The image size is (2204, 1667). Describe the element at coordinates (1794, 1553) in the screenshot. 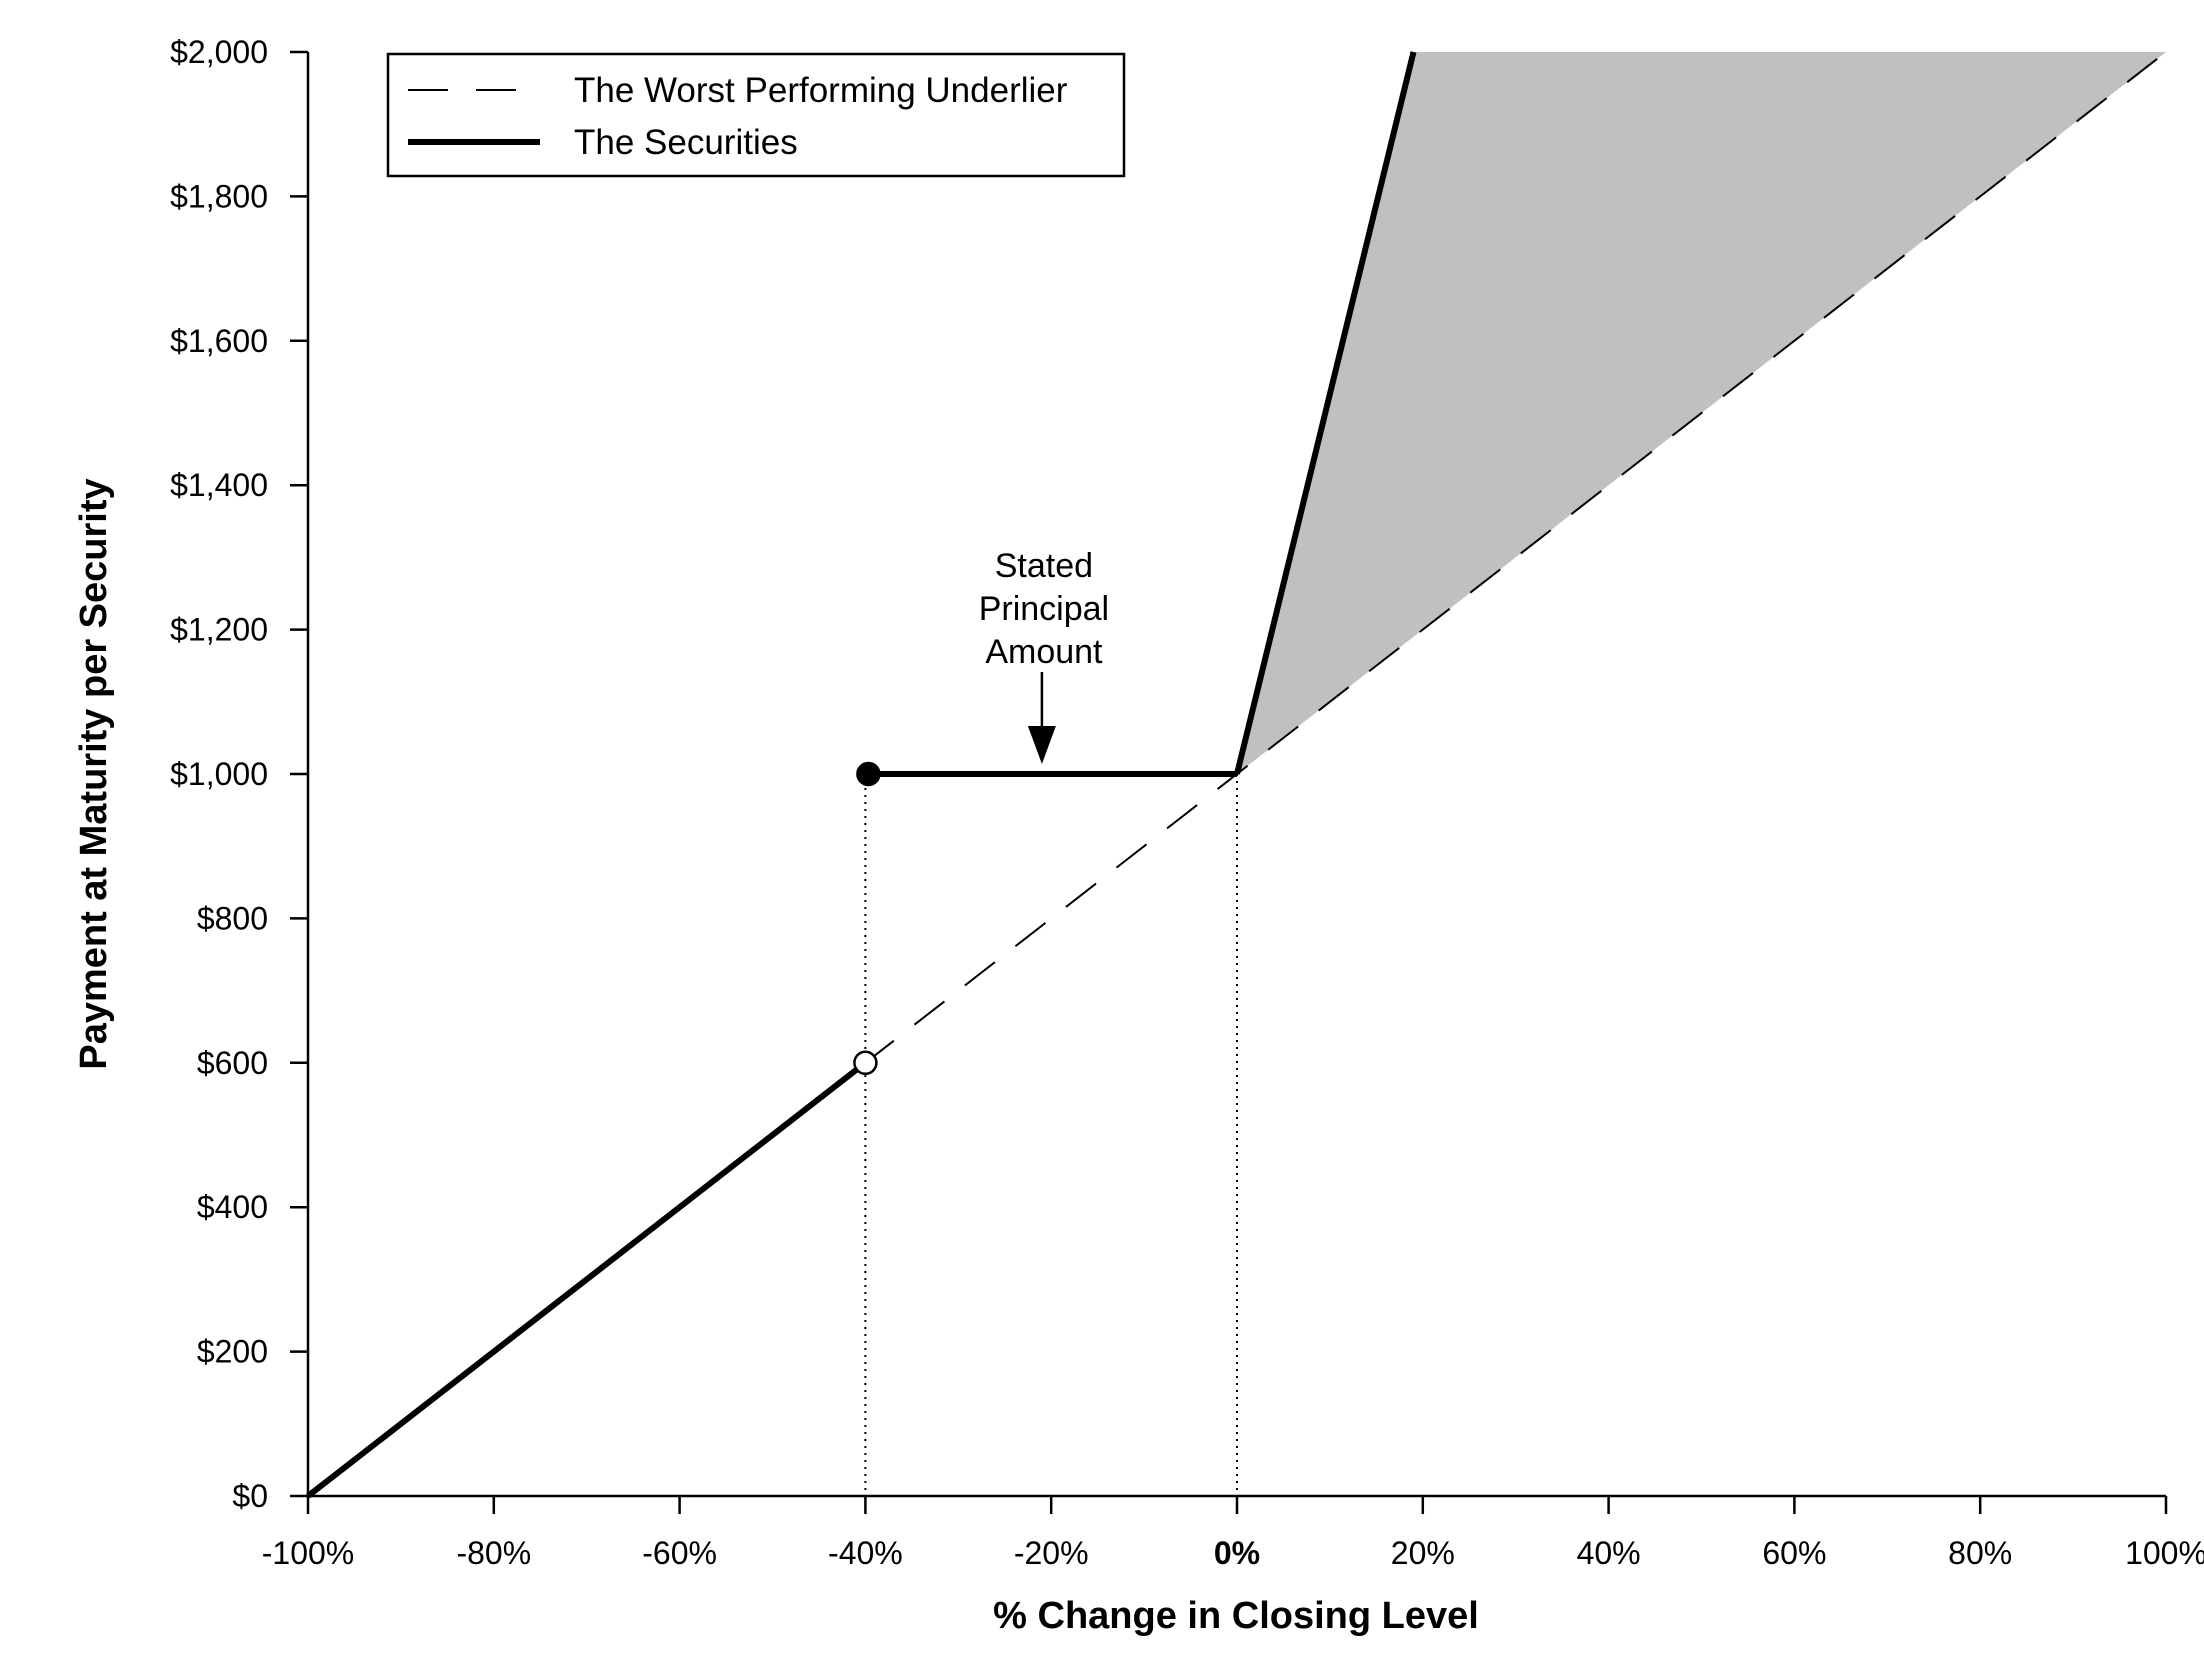

I see `x-tick-label-8: 60%` at that location.